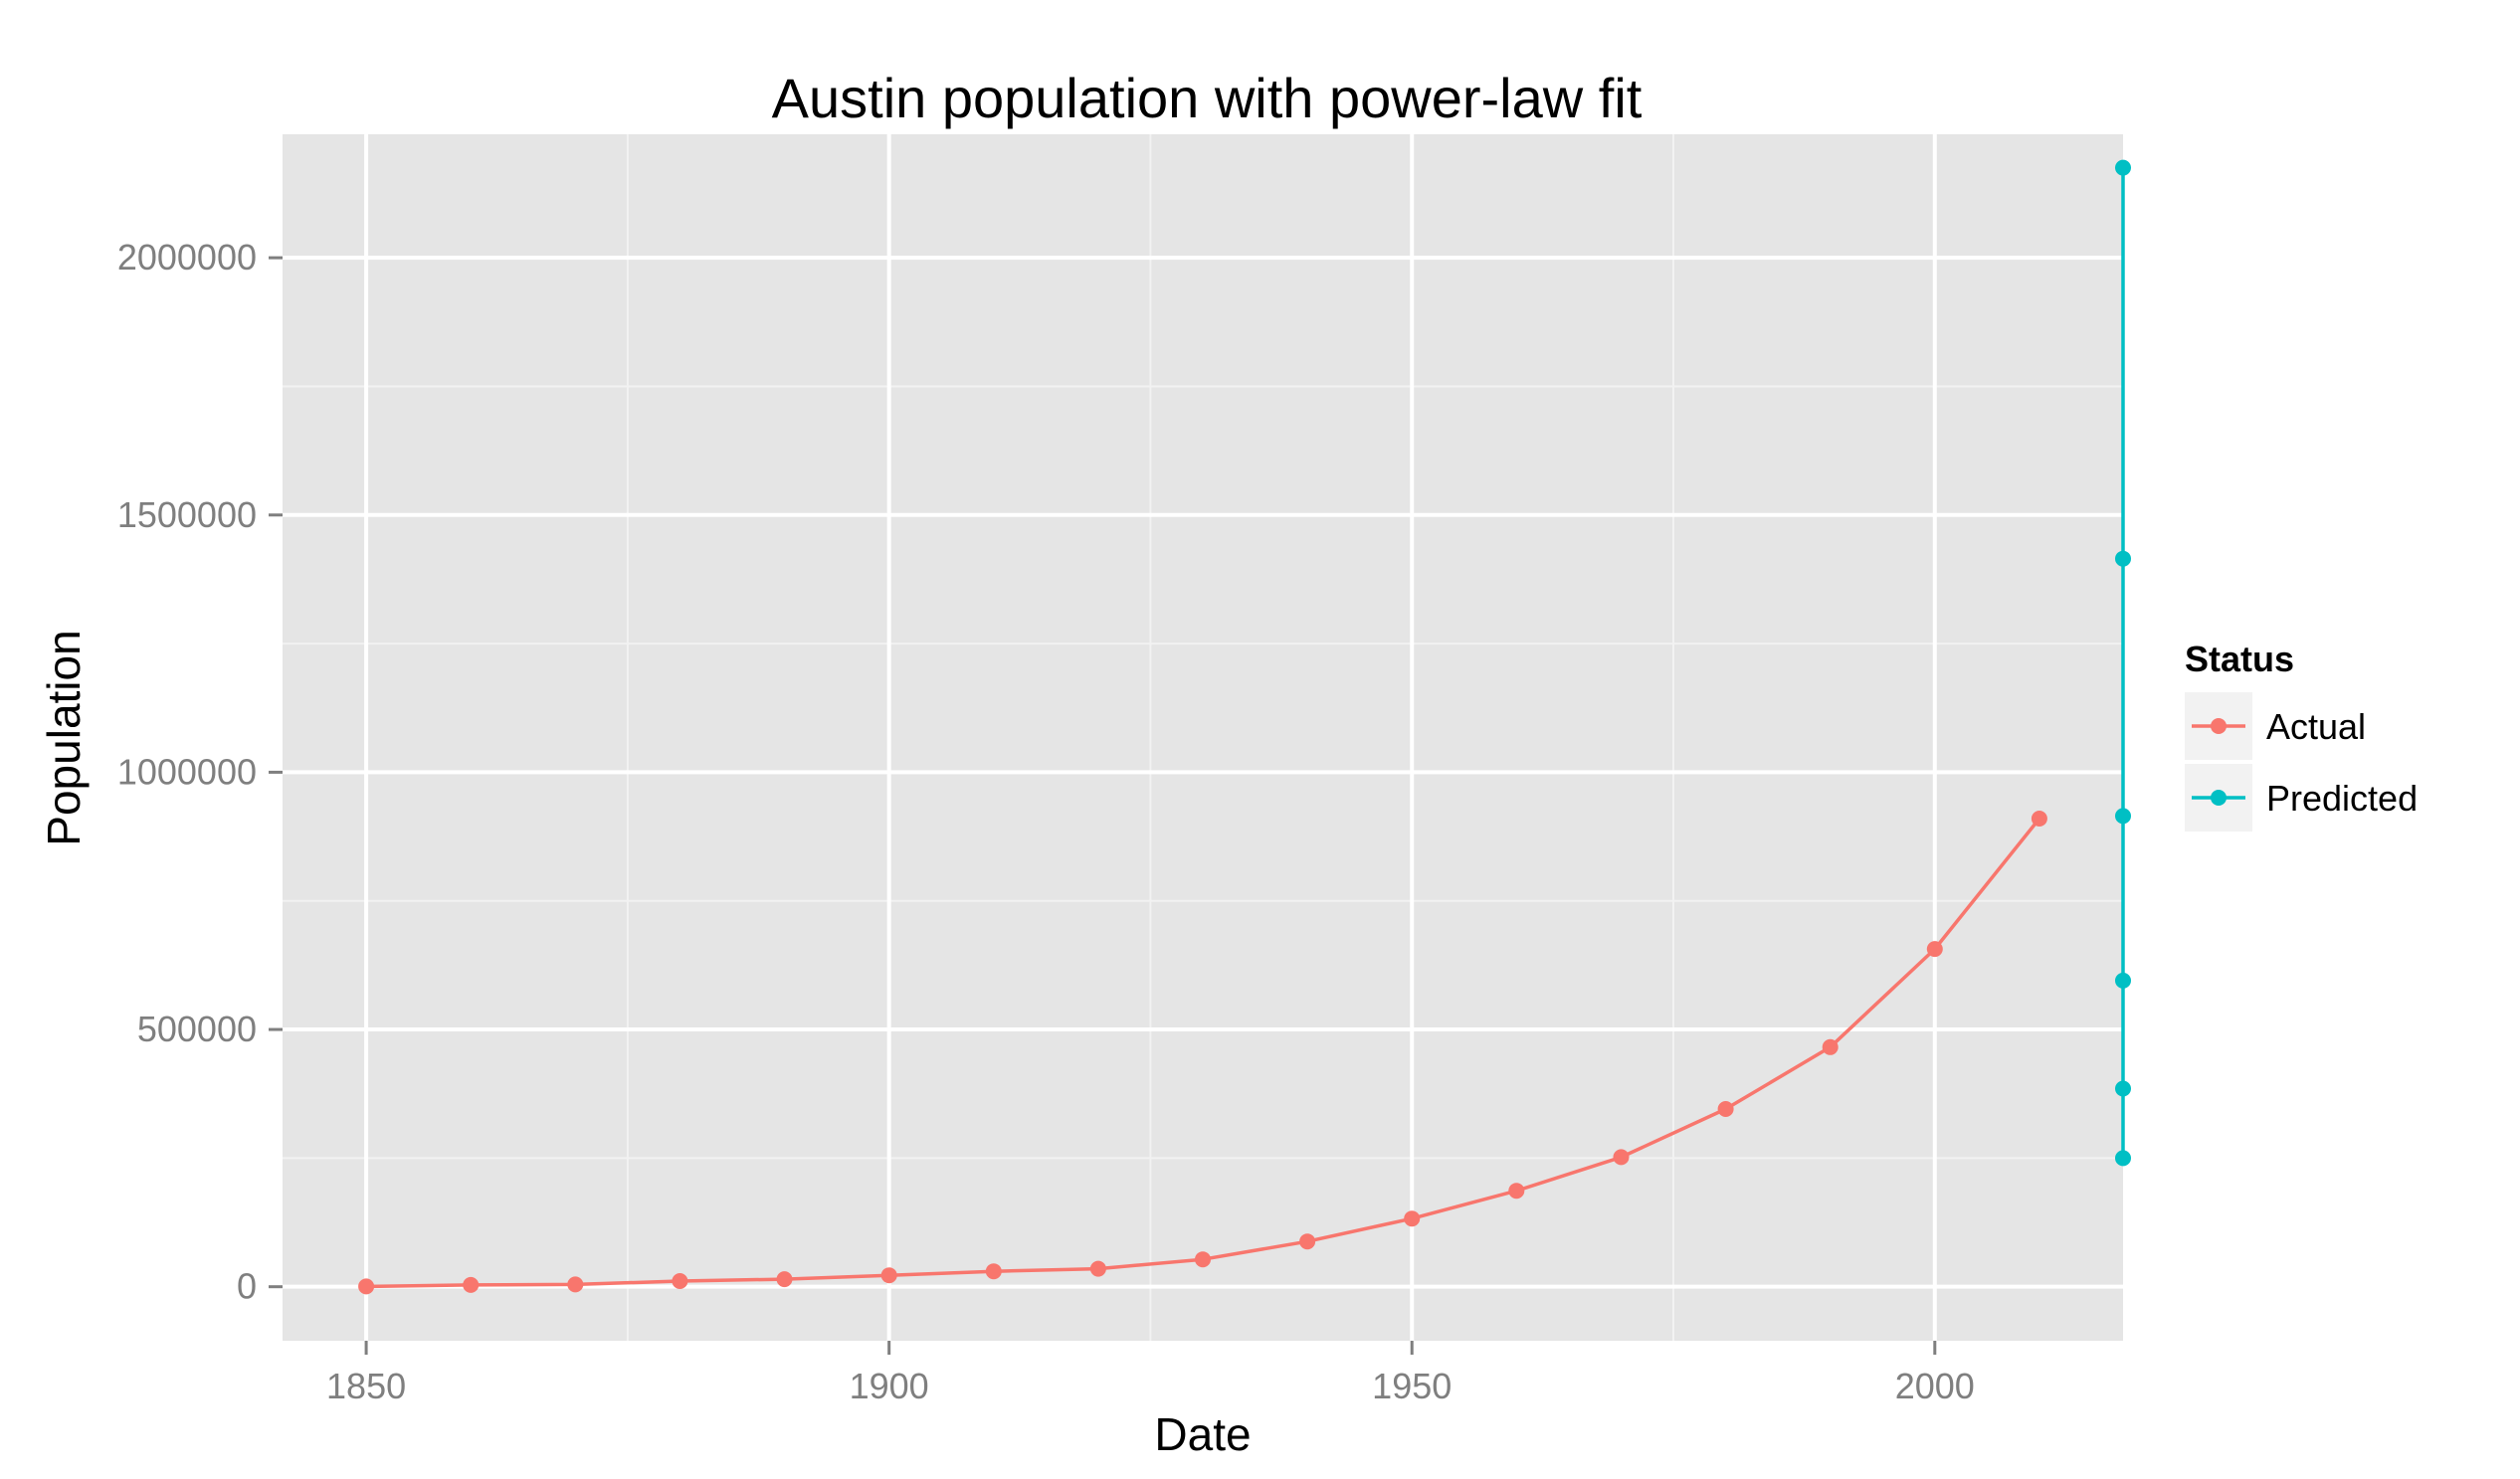  I want to click on legend: Status Actual Predicted, so click(2301, 736).